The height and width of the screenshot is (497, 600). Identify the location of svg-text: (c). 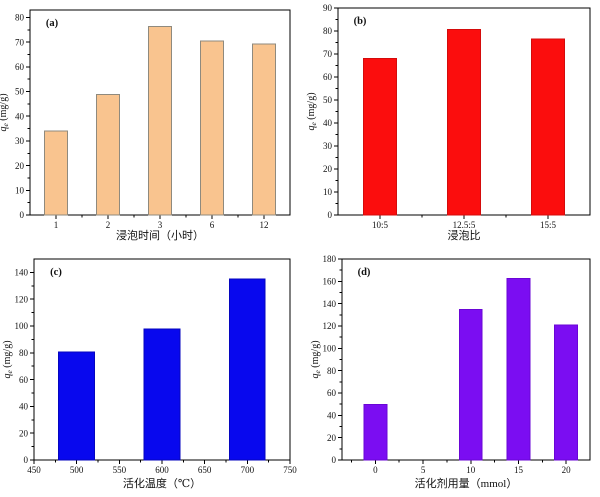
(56, 272).